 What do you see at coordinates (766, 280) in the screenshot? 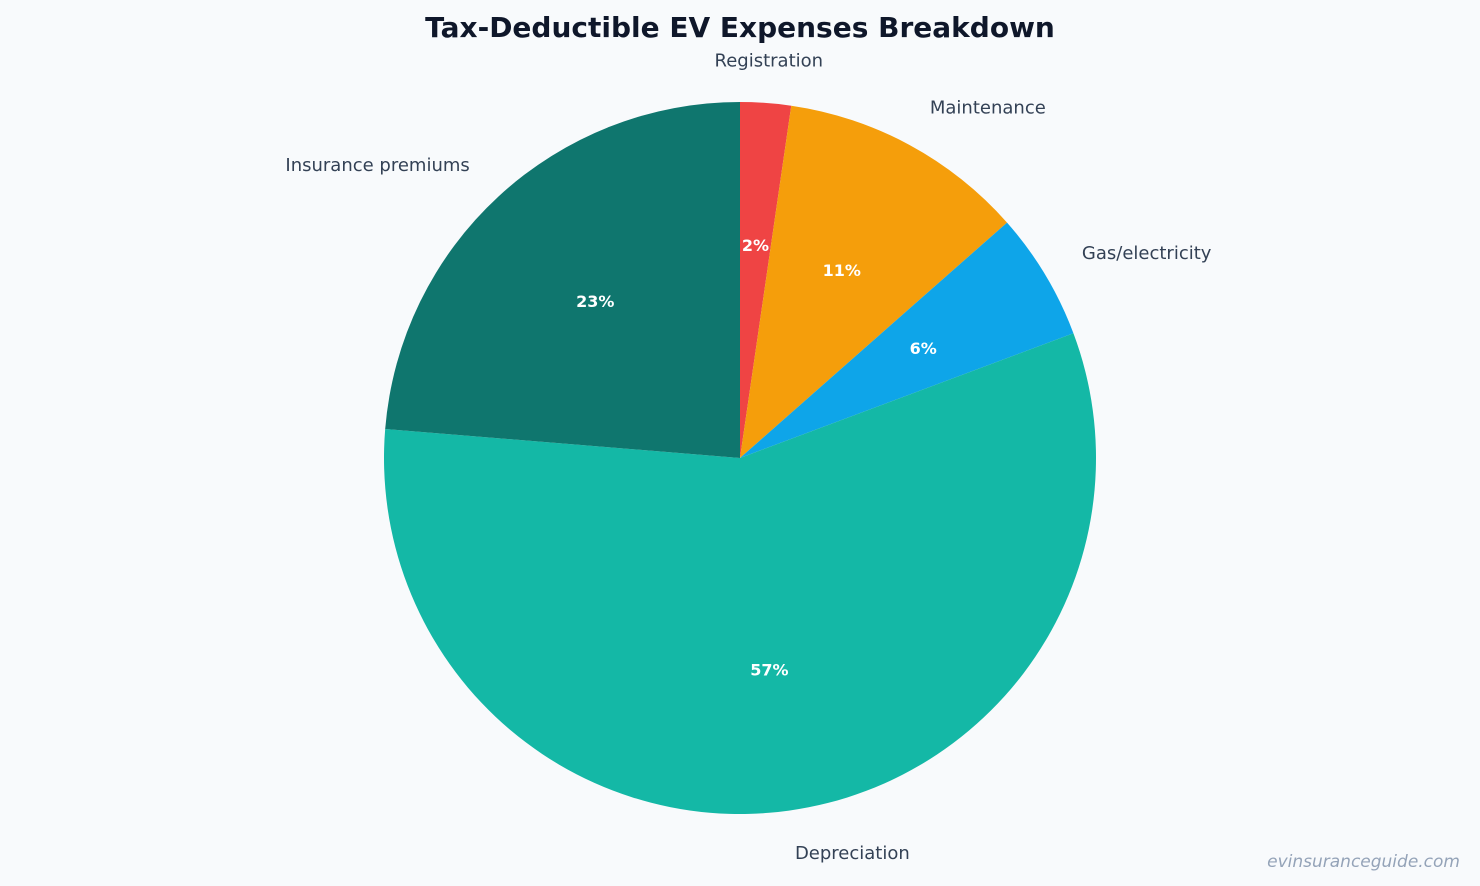
I see `pie-slice-registration` at bounding box center [766, 280].